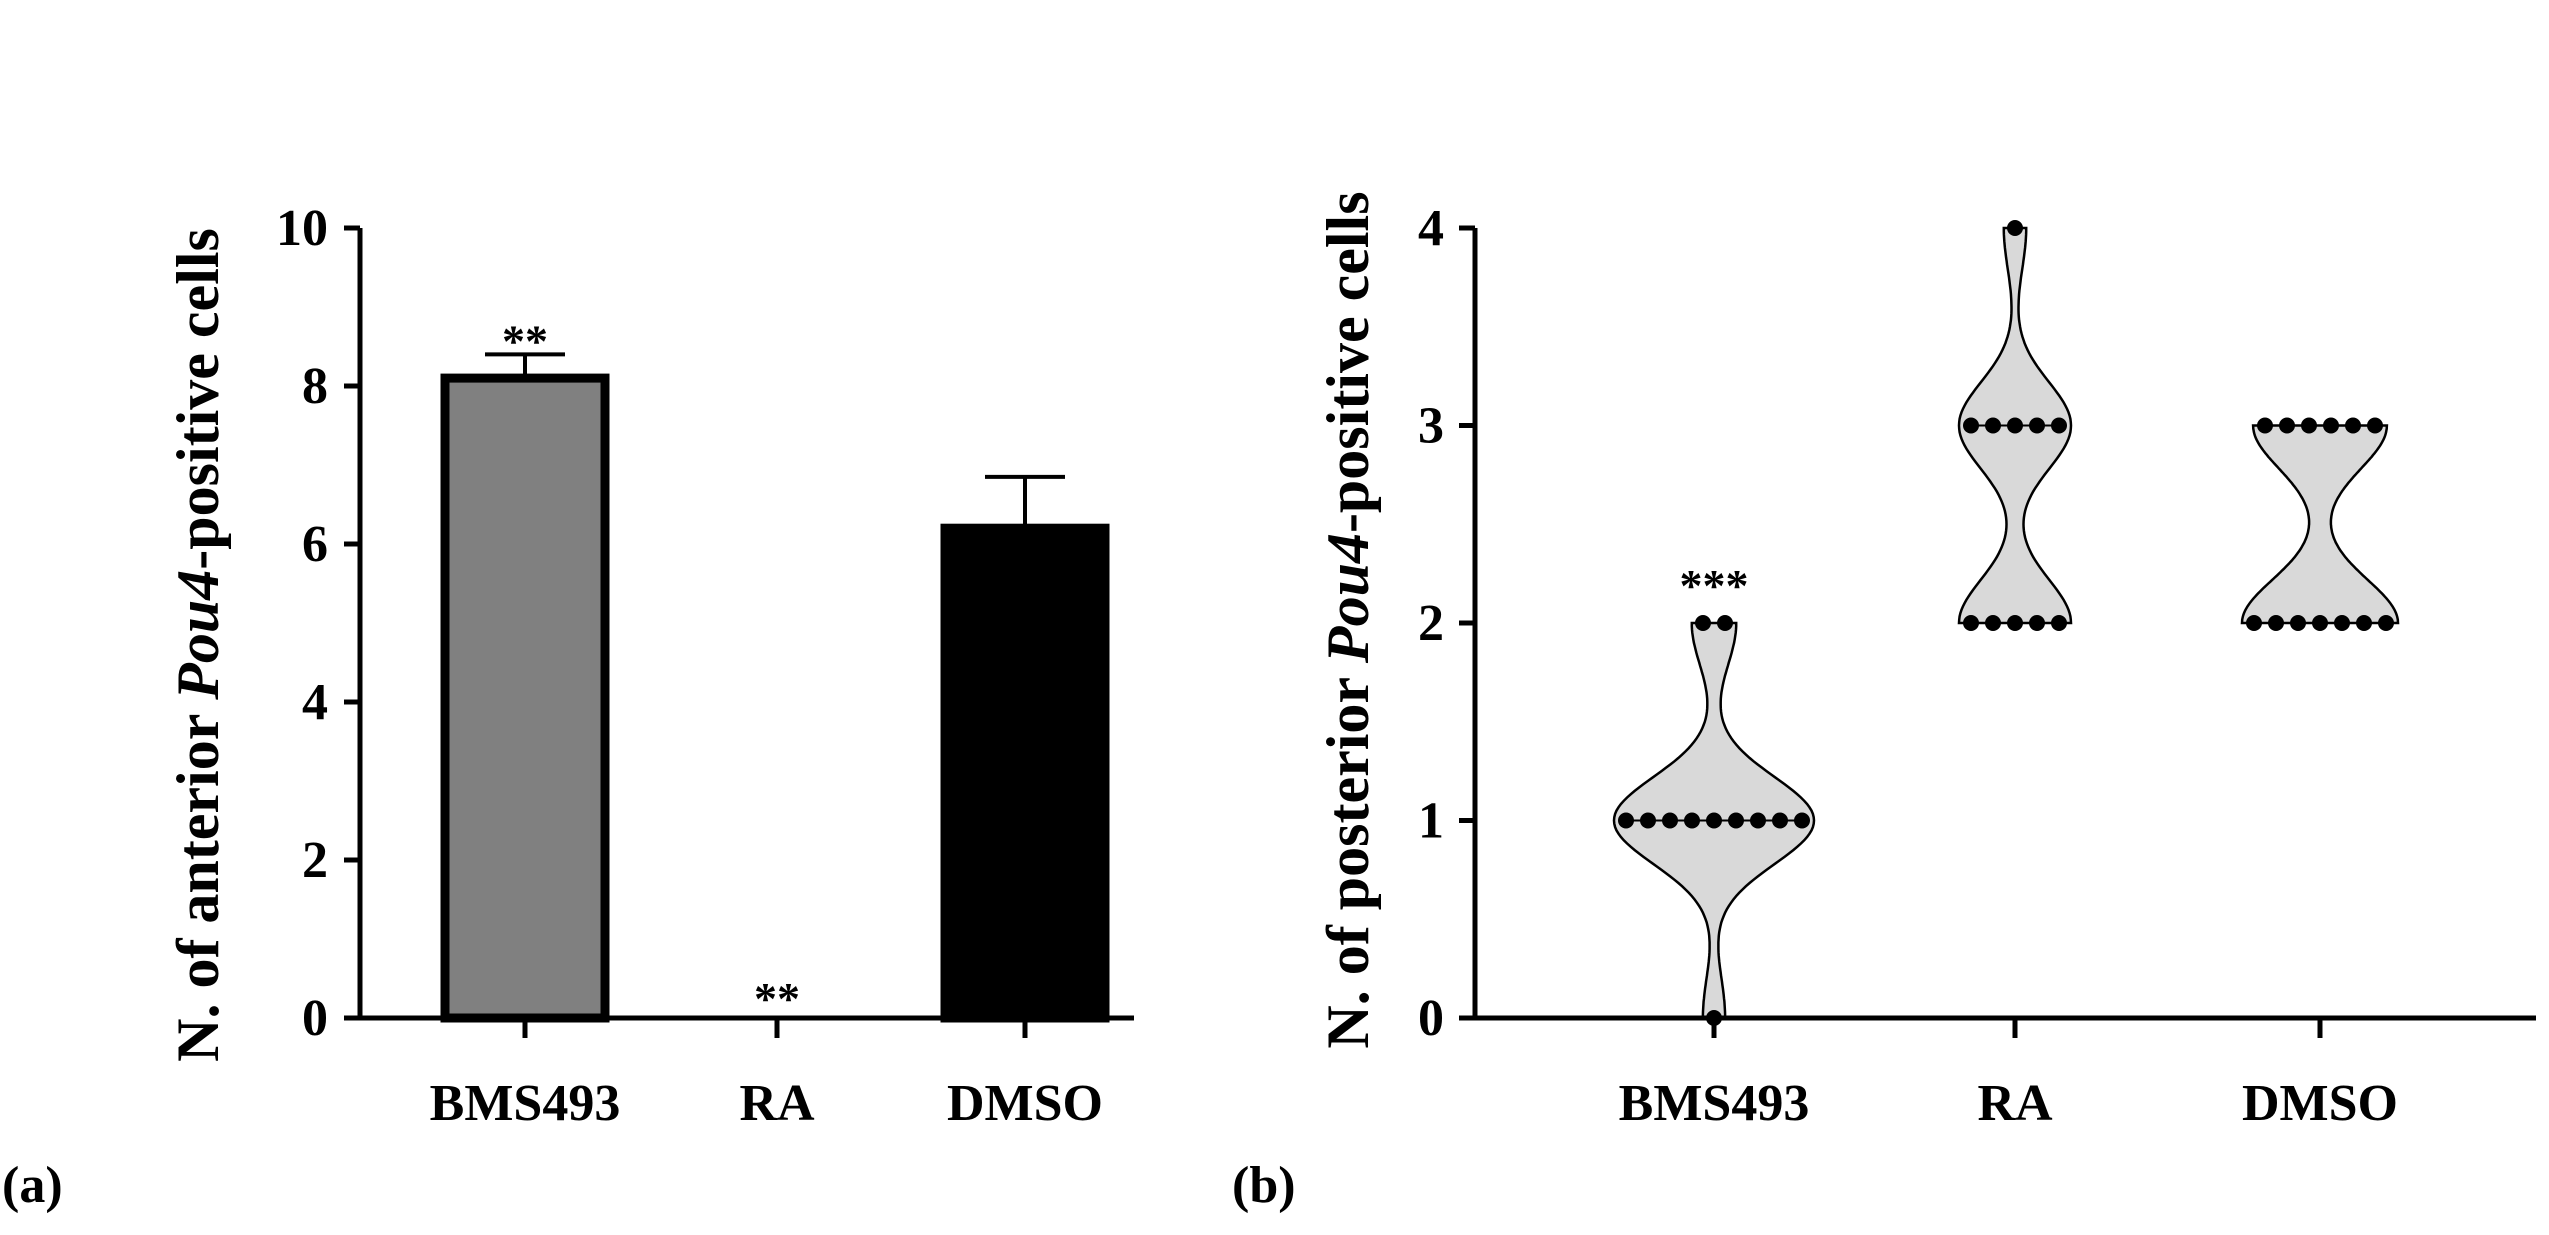 This screenshot has width=2549, height=1235. I want to click on panel-b-category-label-ra: RA, so click(2015, 1103).